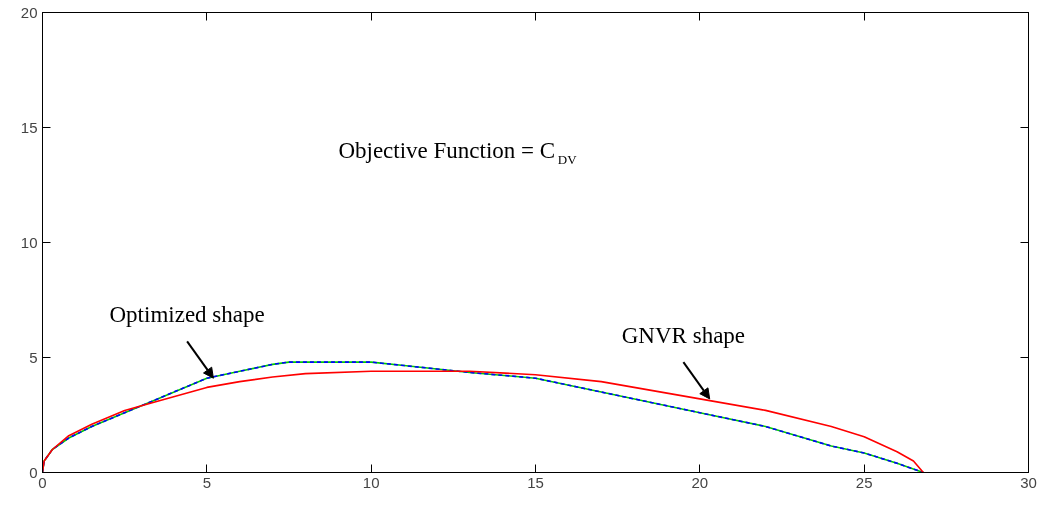  Describe the element at coordinates (29, 12) in the screenshot. I see `y-tick-label: 20` at that location.